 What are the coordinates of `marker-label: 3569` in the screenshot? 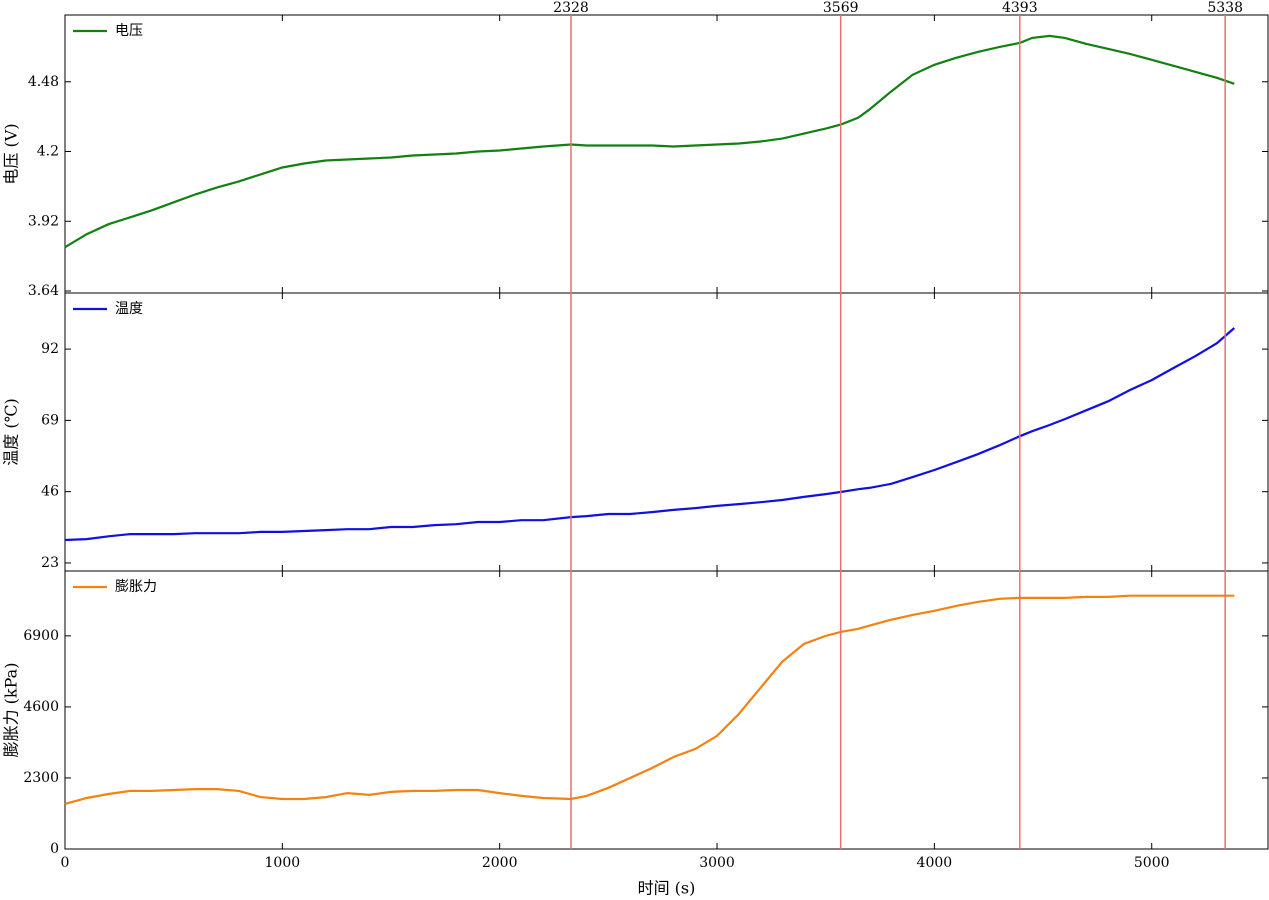 It's located at (841, 8).